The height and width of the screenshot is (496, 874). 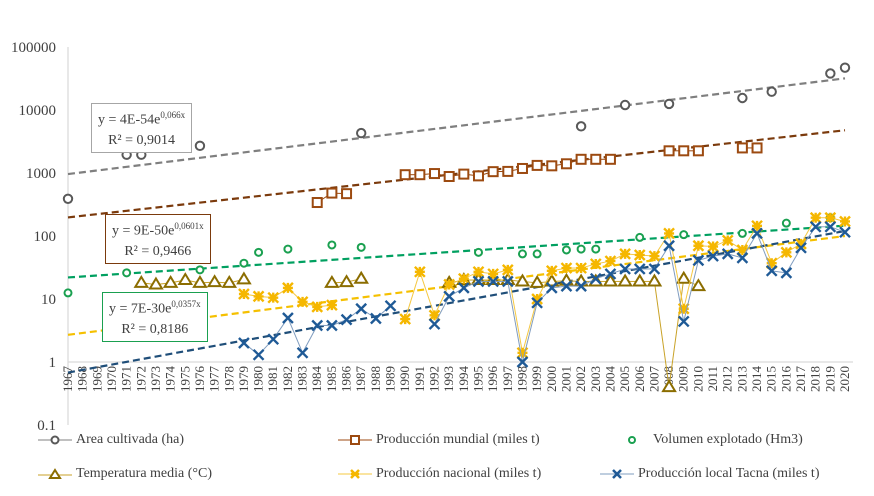 I want to click on legend-circle-icon, so click(x=632, y=440).